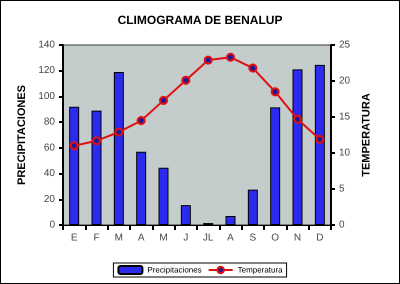  What do you see at coordinates (342, 189) in the screenshot?
I see `y2-tick-label: 5` at bounding box center [342, 189].